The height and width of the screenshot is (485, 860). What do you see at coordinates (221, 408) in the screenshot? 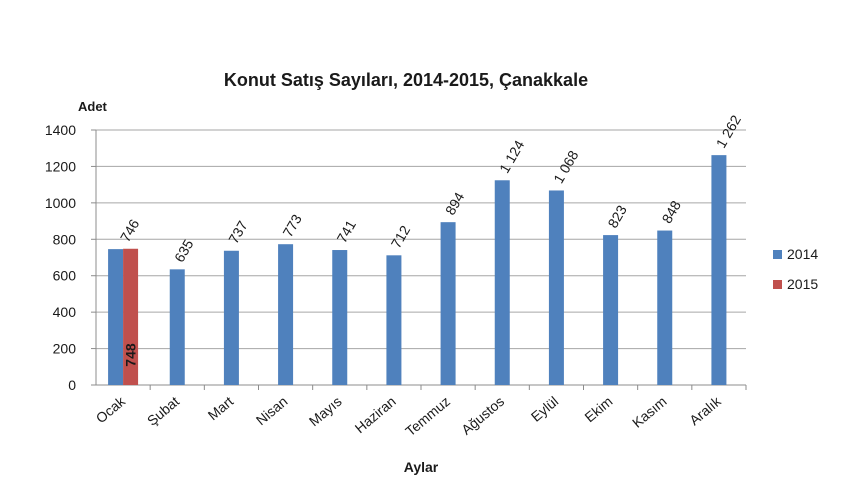
I see `x-tick-label: Mart` at bounding box center [221, 408].